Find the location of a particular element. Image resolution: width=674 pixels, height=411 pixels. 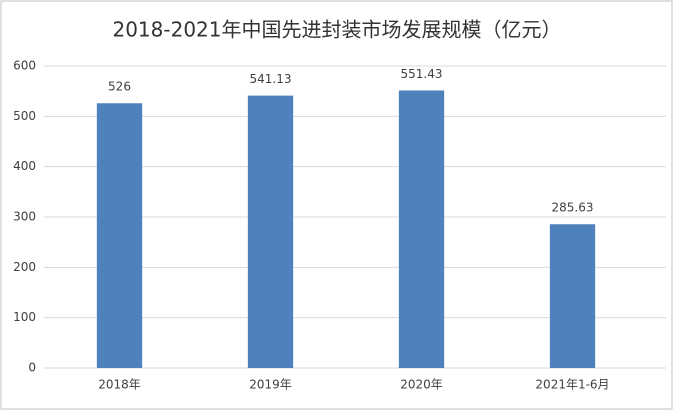

y-tick-label: 200 is located at coordinates (24, 267).